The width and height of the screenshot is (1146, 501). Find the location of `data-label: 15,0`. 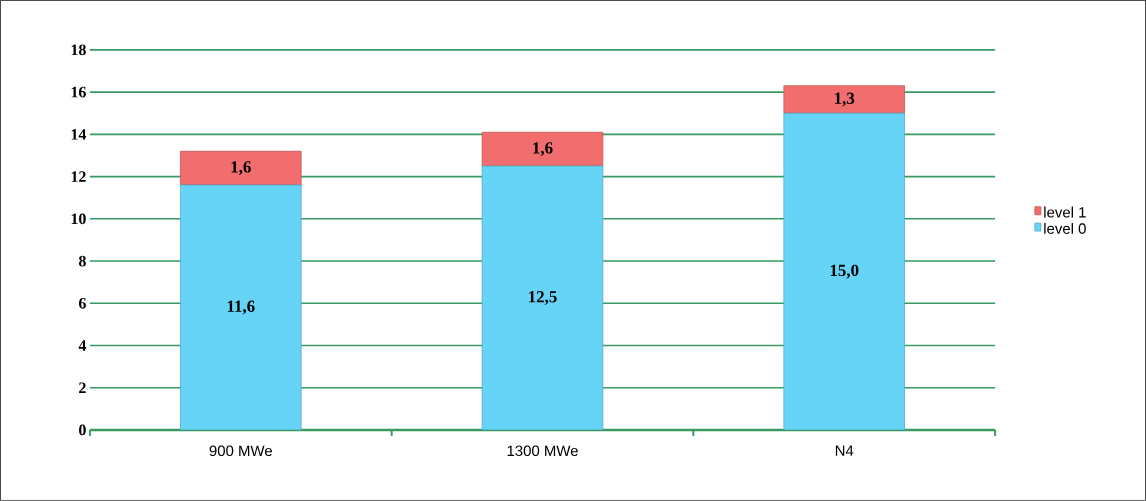

data-label: 15,0 is located at coordinates (844, 271).